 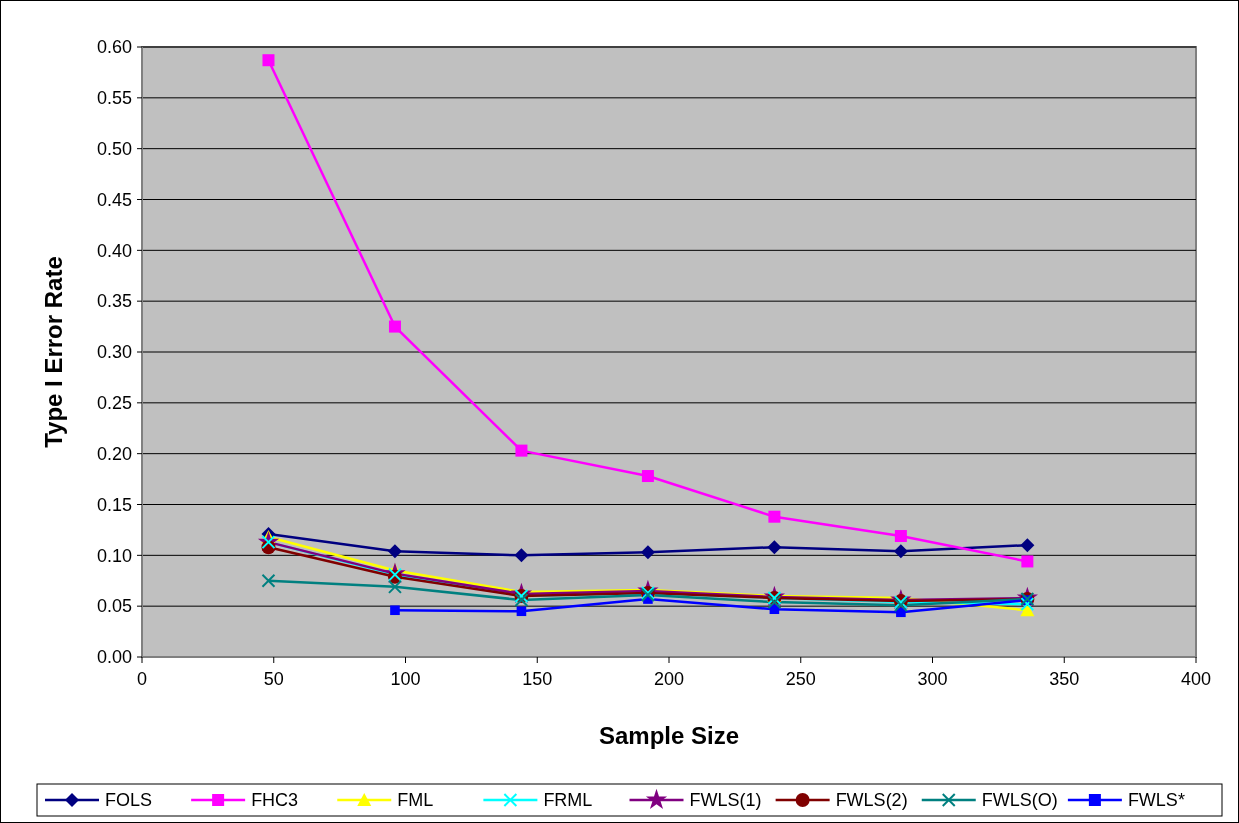 I want to click on legend-label: FML, so click(x=415, y=800).